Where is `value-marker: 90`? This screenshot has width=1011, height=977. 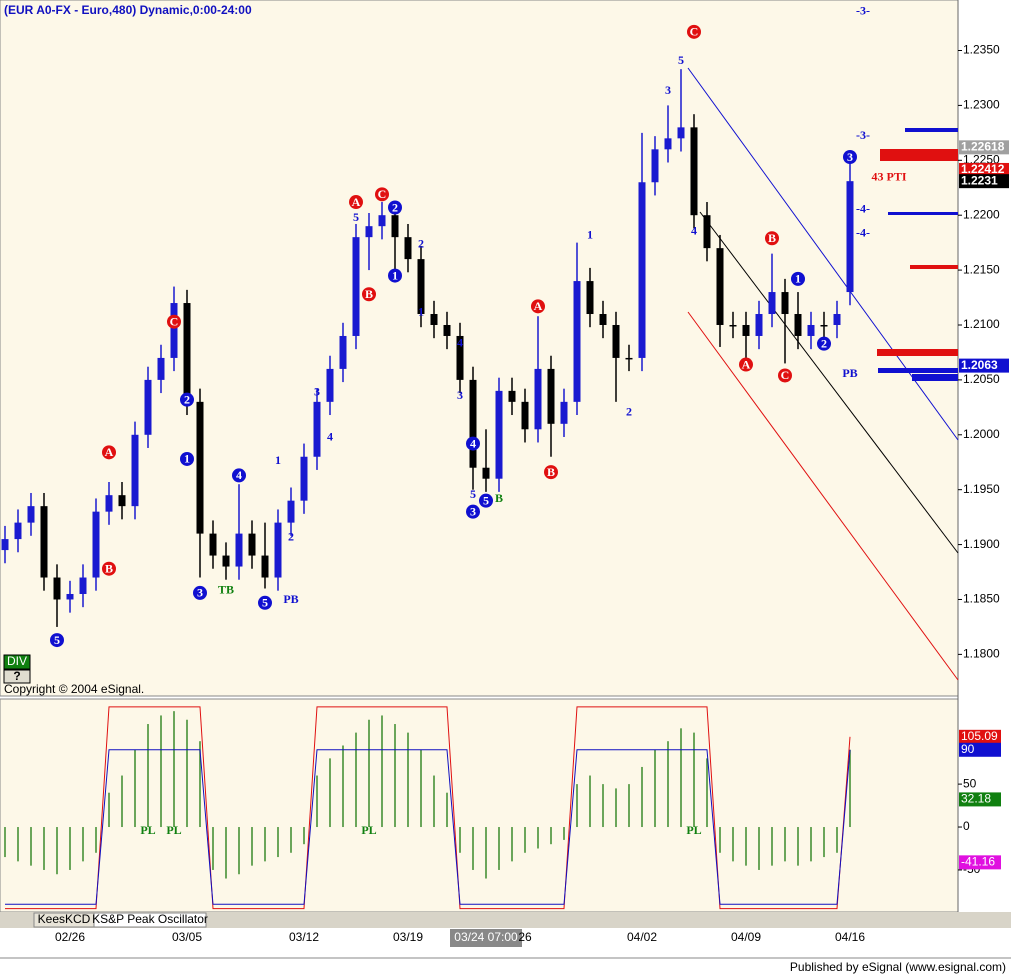 value-marker: 90 is located at coordinates (968, 749).